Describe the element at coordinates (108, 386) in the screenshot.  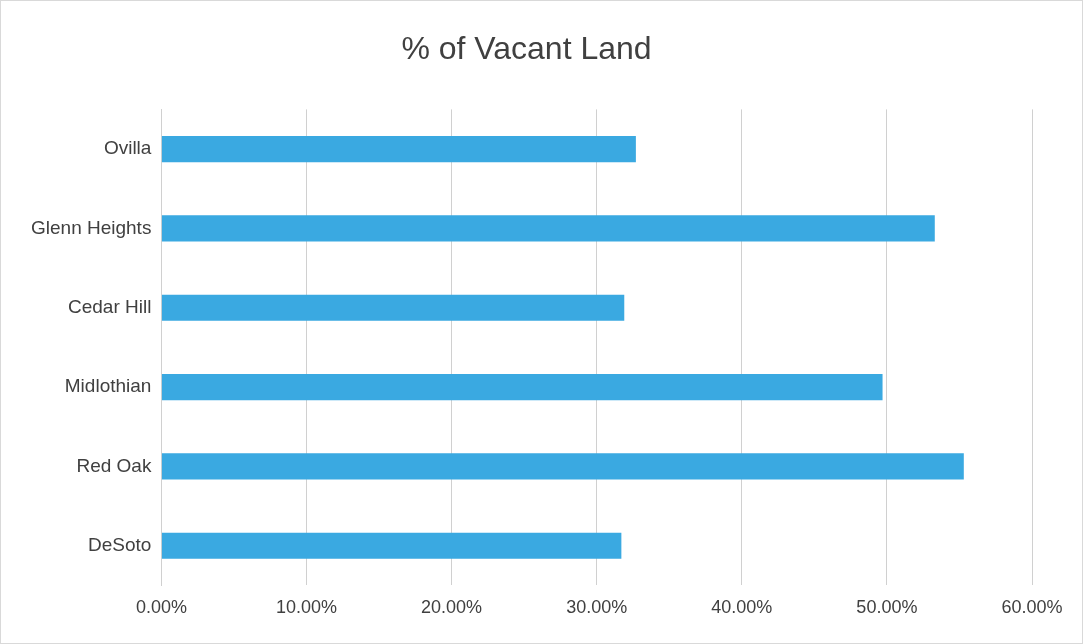
I see `y-tick-label: Midlothian` at that location.